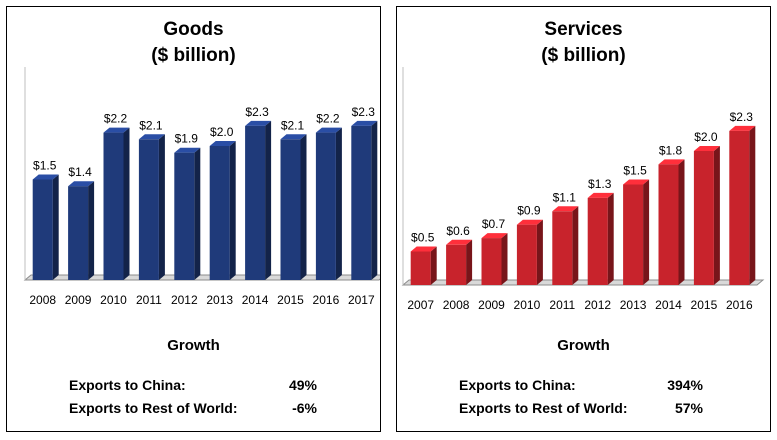 Image resolution: width=777 pixels, height=440 pixels. What do you see at coordinates (187, 139) in the screenshot?
I see `data-label: $1.9` at bounding box center [187, 139].